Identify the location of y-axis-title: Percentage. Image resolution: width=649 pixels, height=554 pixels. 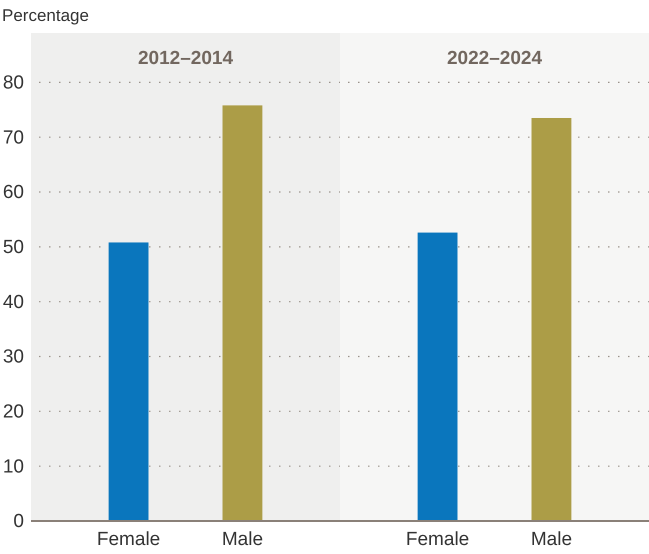
(45, 15).